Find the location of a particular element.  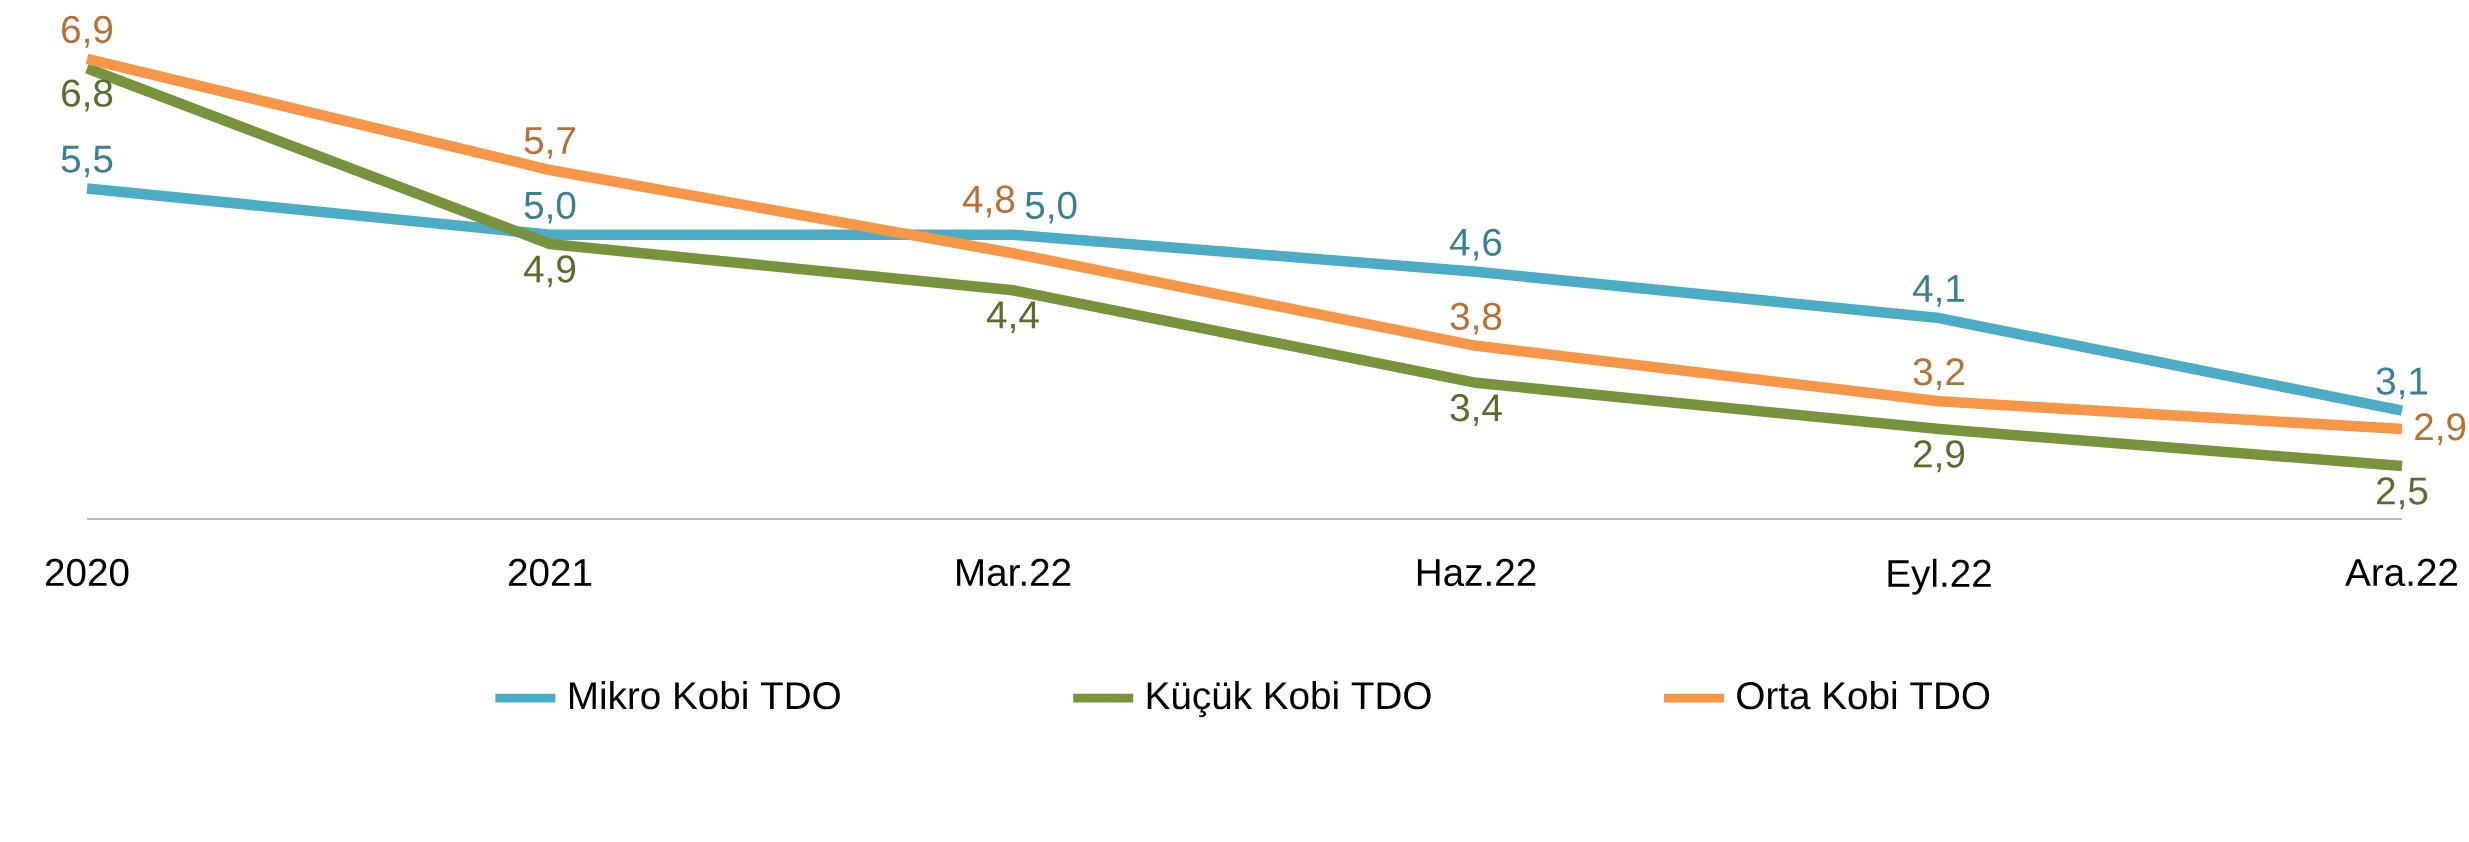

data-label: 2,5 is located at coordinates (2402, 493).